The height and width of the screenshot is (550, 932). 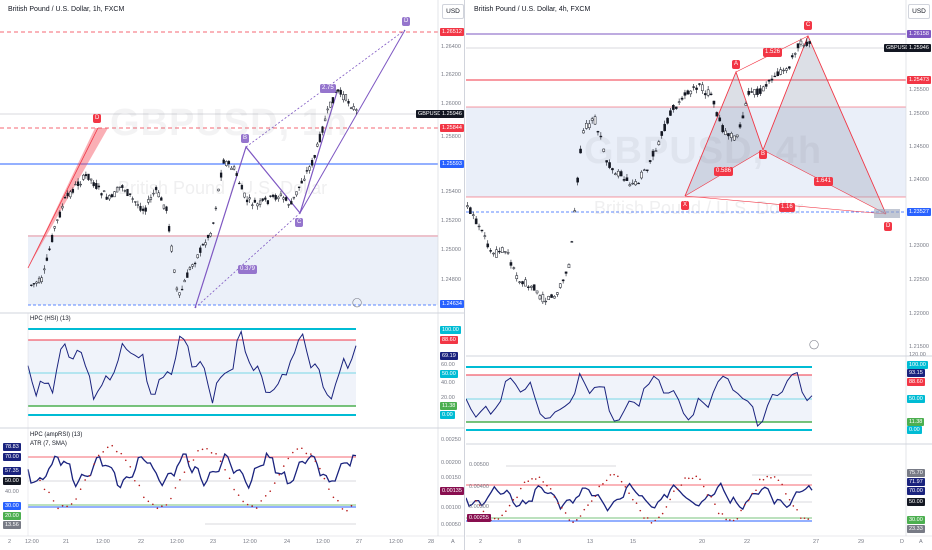 What do you see at coordinates (448, 383) in the screenshot?
I see `hsi-axis: 40.00` at bounding box center [448, 383].